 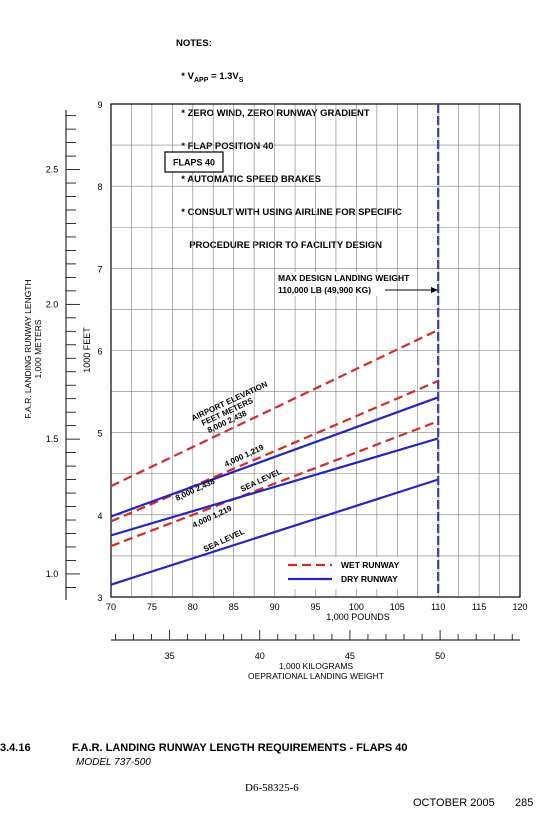 What do you see at coordinates (316, 666) in the screenshot?
I see `kg-axis-label: 1,000 KILOGRAMS` at bounding box center [316, 666].